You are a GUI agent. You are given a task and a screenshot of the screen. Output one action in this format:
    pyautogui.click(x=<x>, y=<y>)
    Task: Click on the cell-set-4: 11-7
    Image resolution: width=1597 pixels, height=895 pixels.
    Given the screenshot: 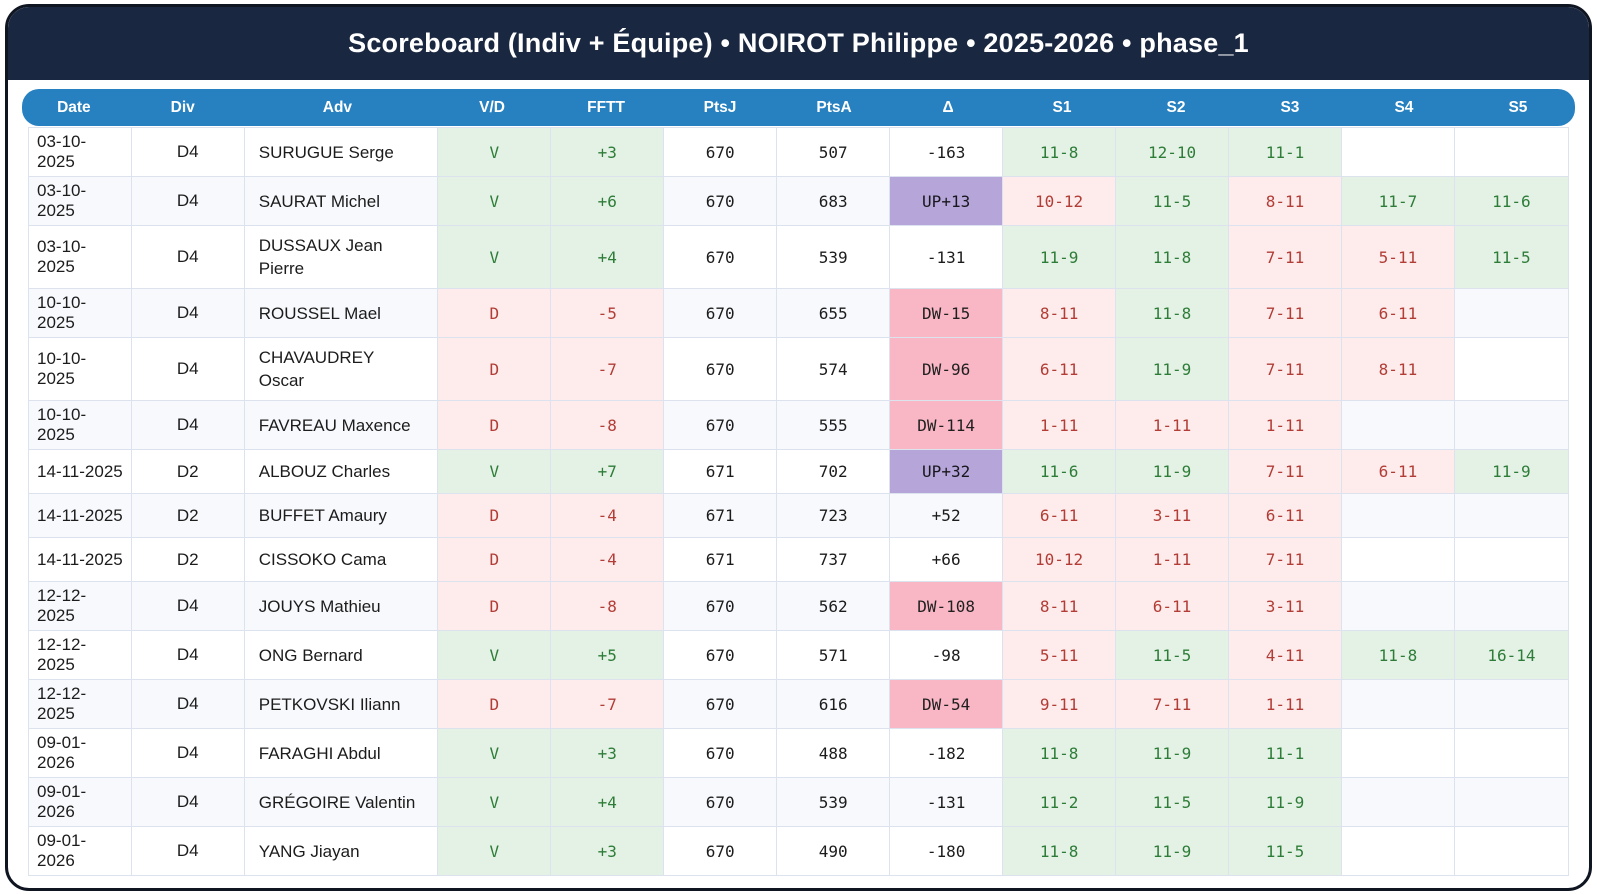 What is the action you would take?
    pyautogui.click(x=1398, y=201)
    